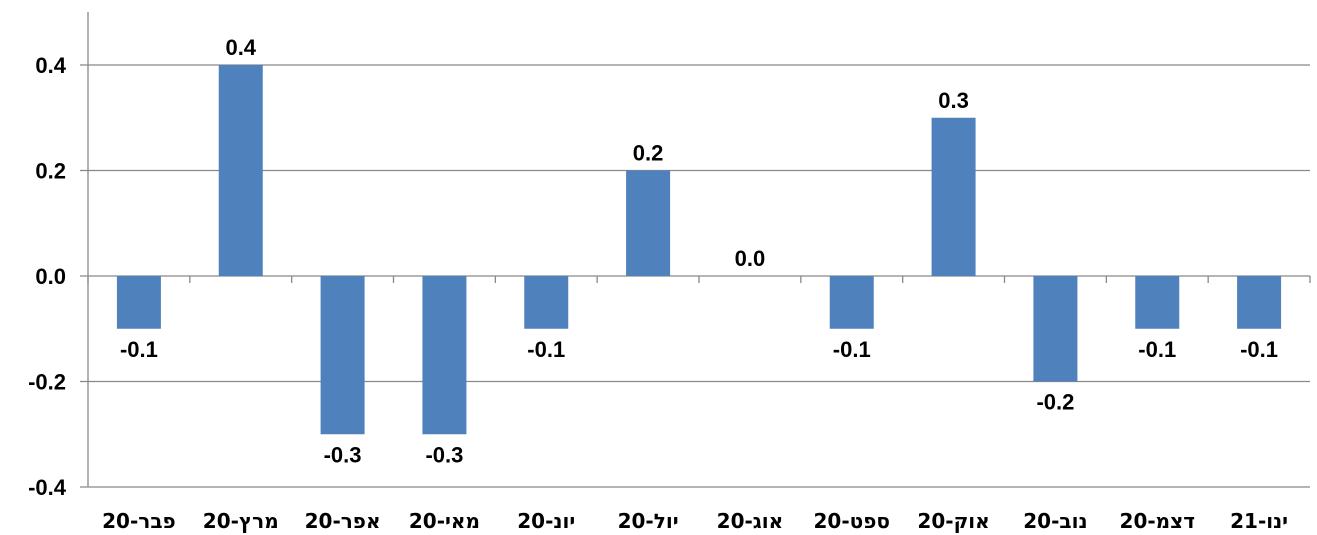 Image resolution: width=1317 pixels, height=535 pixels. Describe the element at coordinates (953, 521) in the screenshot. I see `x-tick-label: אוק-20` at that location.